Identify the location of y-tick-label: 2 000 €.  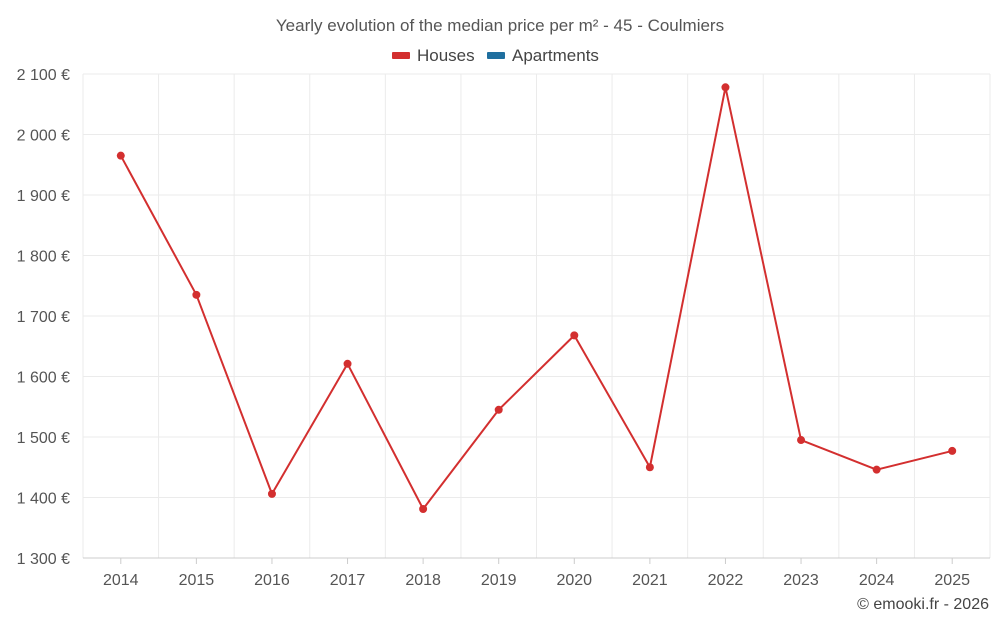
(43, 136).